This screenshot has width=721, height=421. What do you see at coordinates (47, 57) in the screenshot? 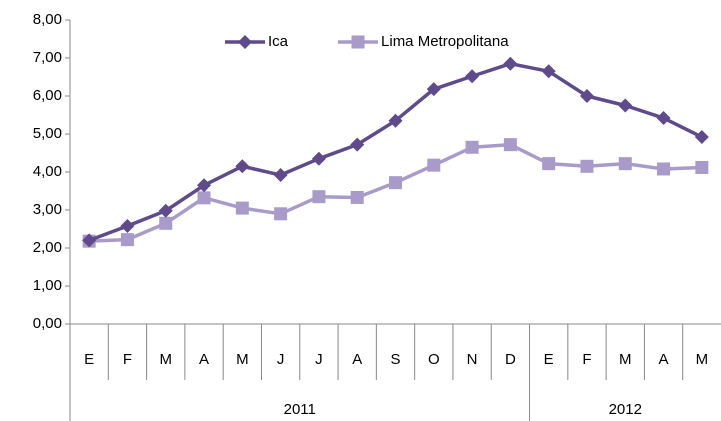
I see `y-tick-label: 7,00` at bounding box center [47, 57].